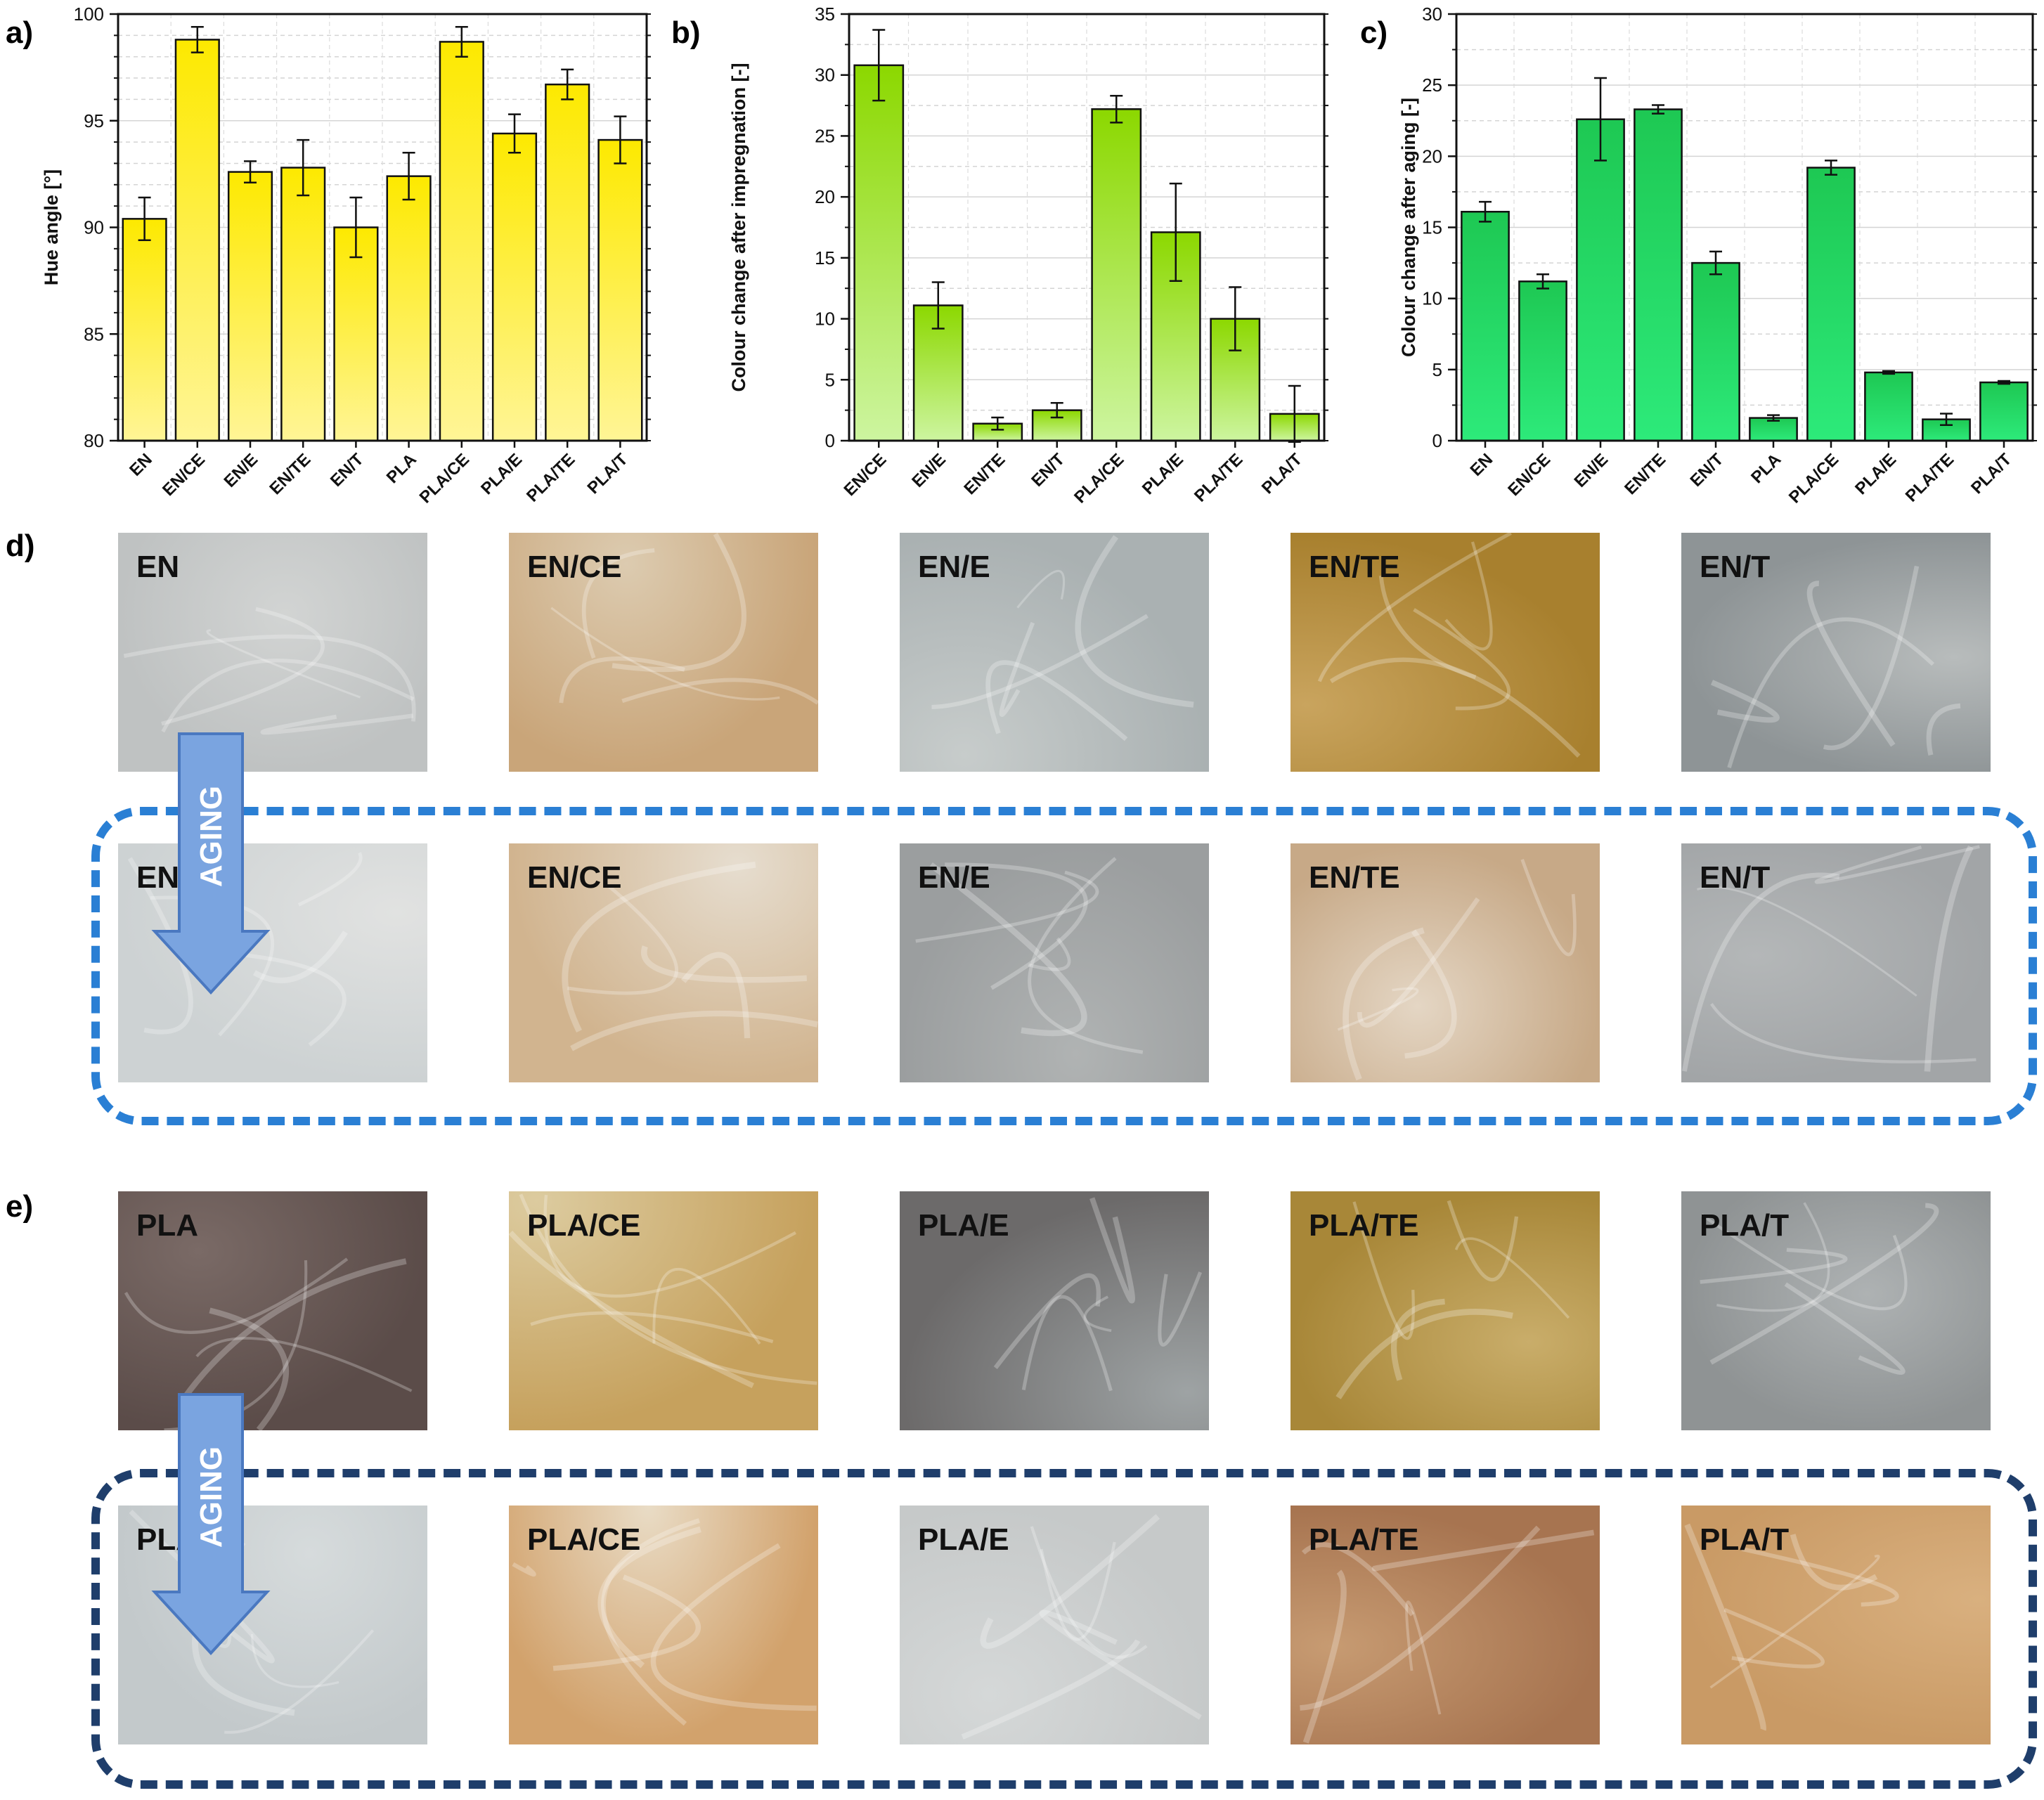 This screenshot has width=2044, height=1800. I want to click on y-tick-label: 80, so click(94, 440).